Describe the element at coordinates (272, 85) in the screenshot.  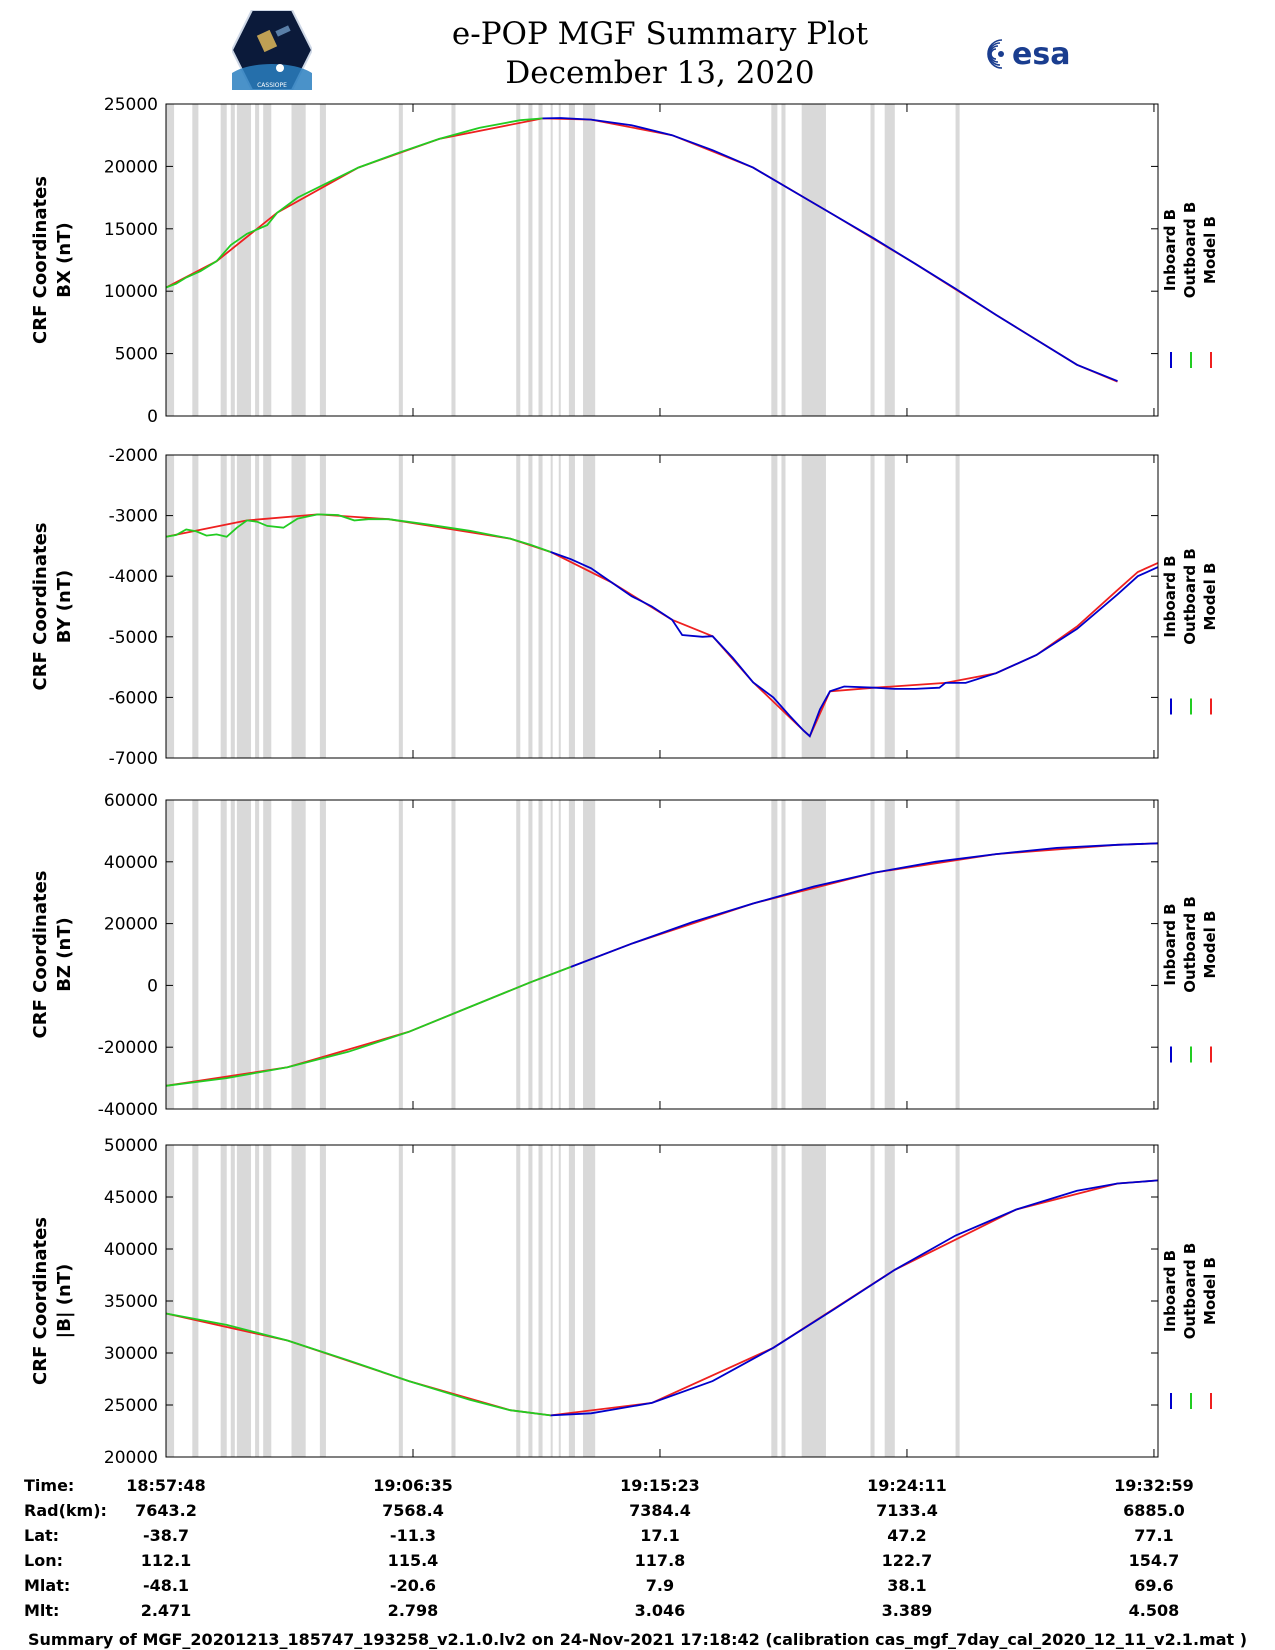
I see `mission-logo-text: CASSIOPE` at that location.